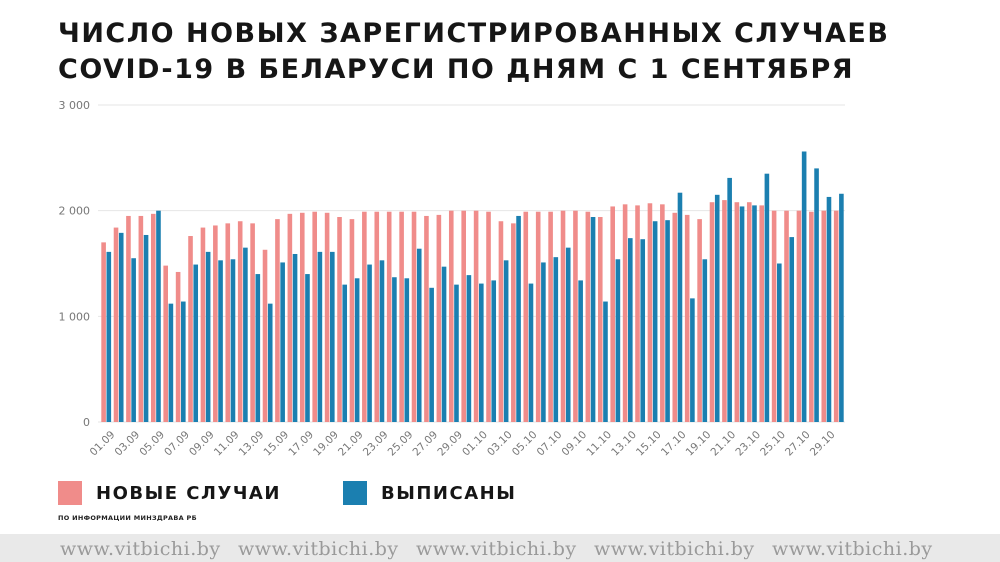 This screenshot has height=562, width=1000. What do you see at coordinates (748, 444) in the screenshot?
I see `x-tick-label: 23.10` at bounding box center [748, 444].